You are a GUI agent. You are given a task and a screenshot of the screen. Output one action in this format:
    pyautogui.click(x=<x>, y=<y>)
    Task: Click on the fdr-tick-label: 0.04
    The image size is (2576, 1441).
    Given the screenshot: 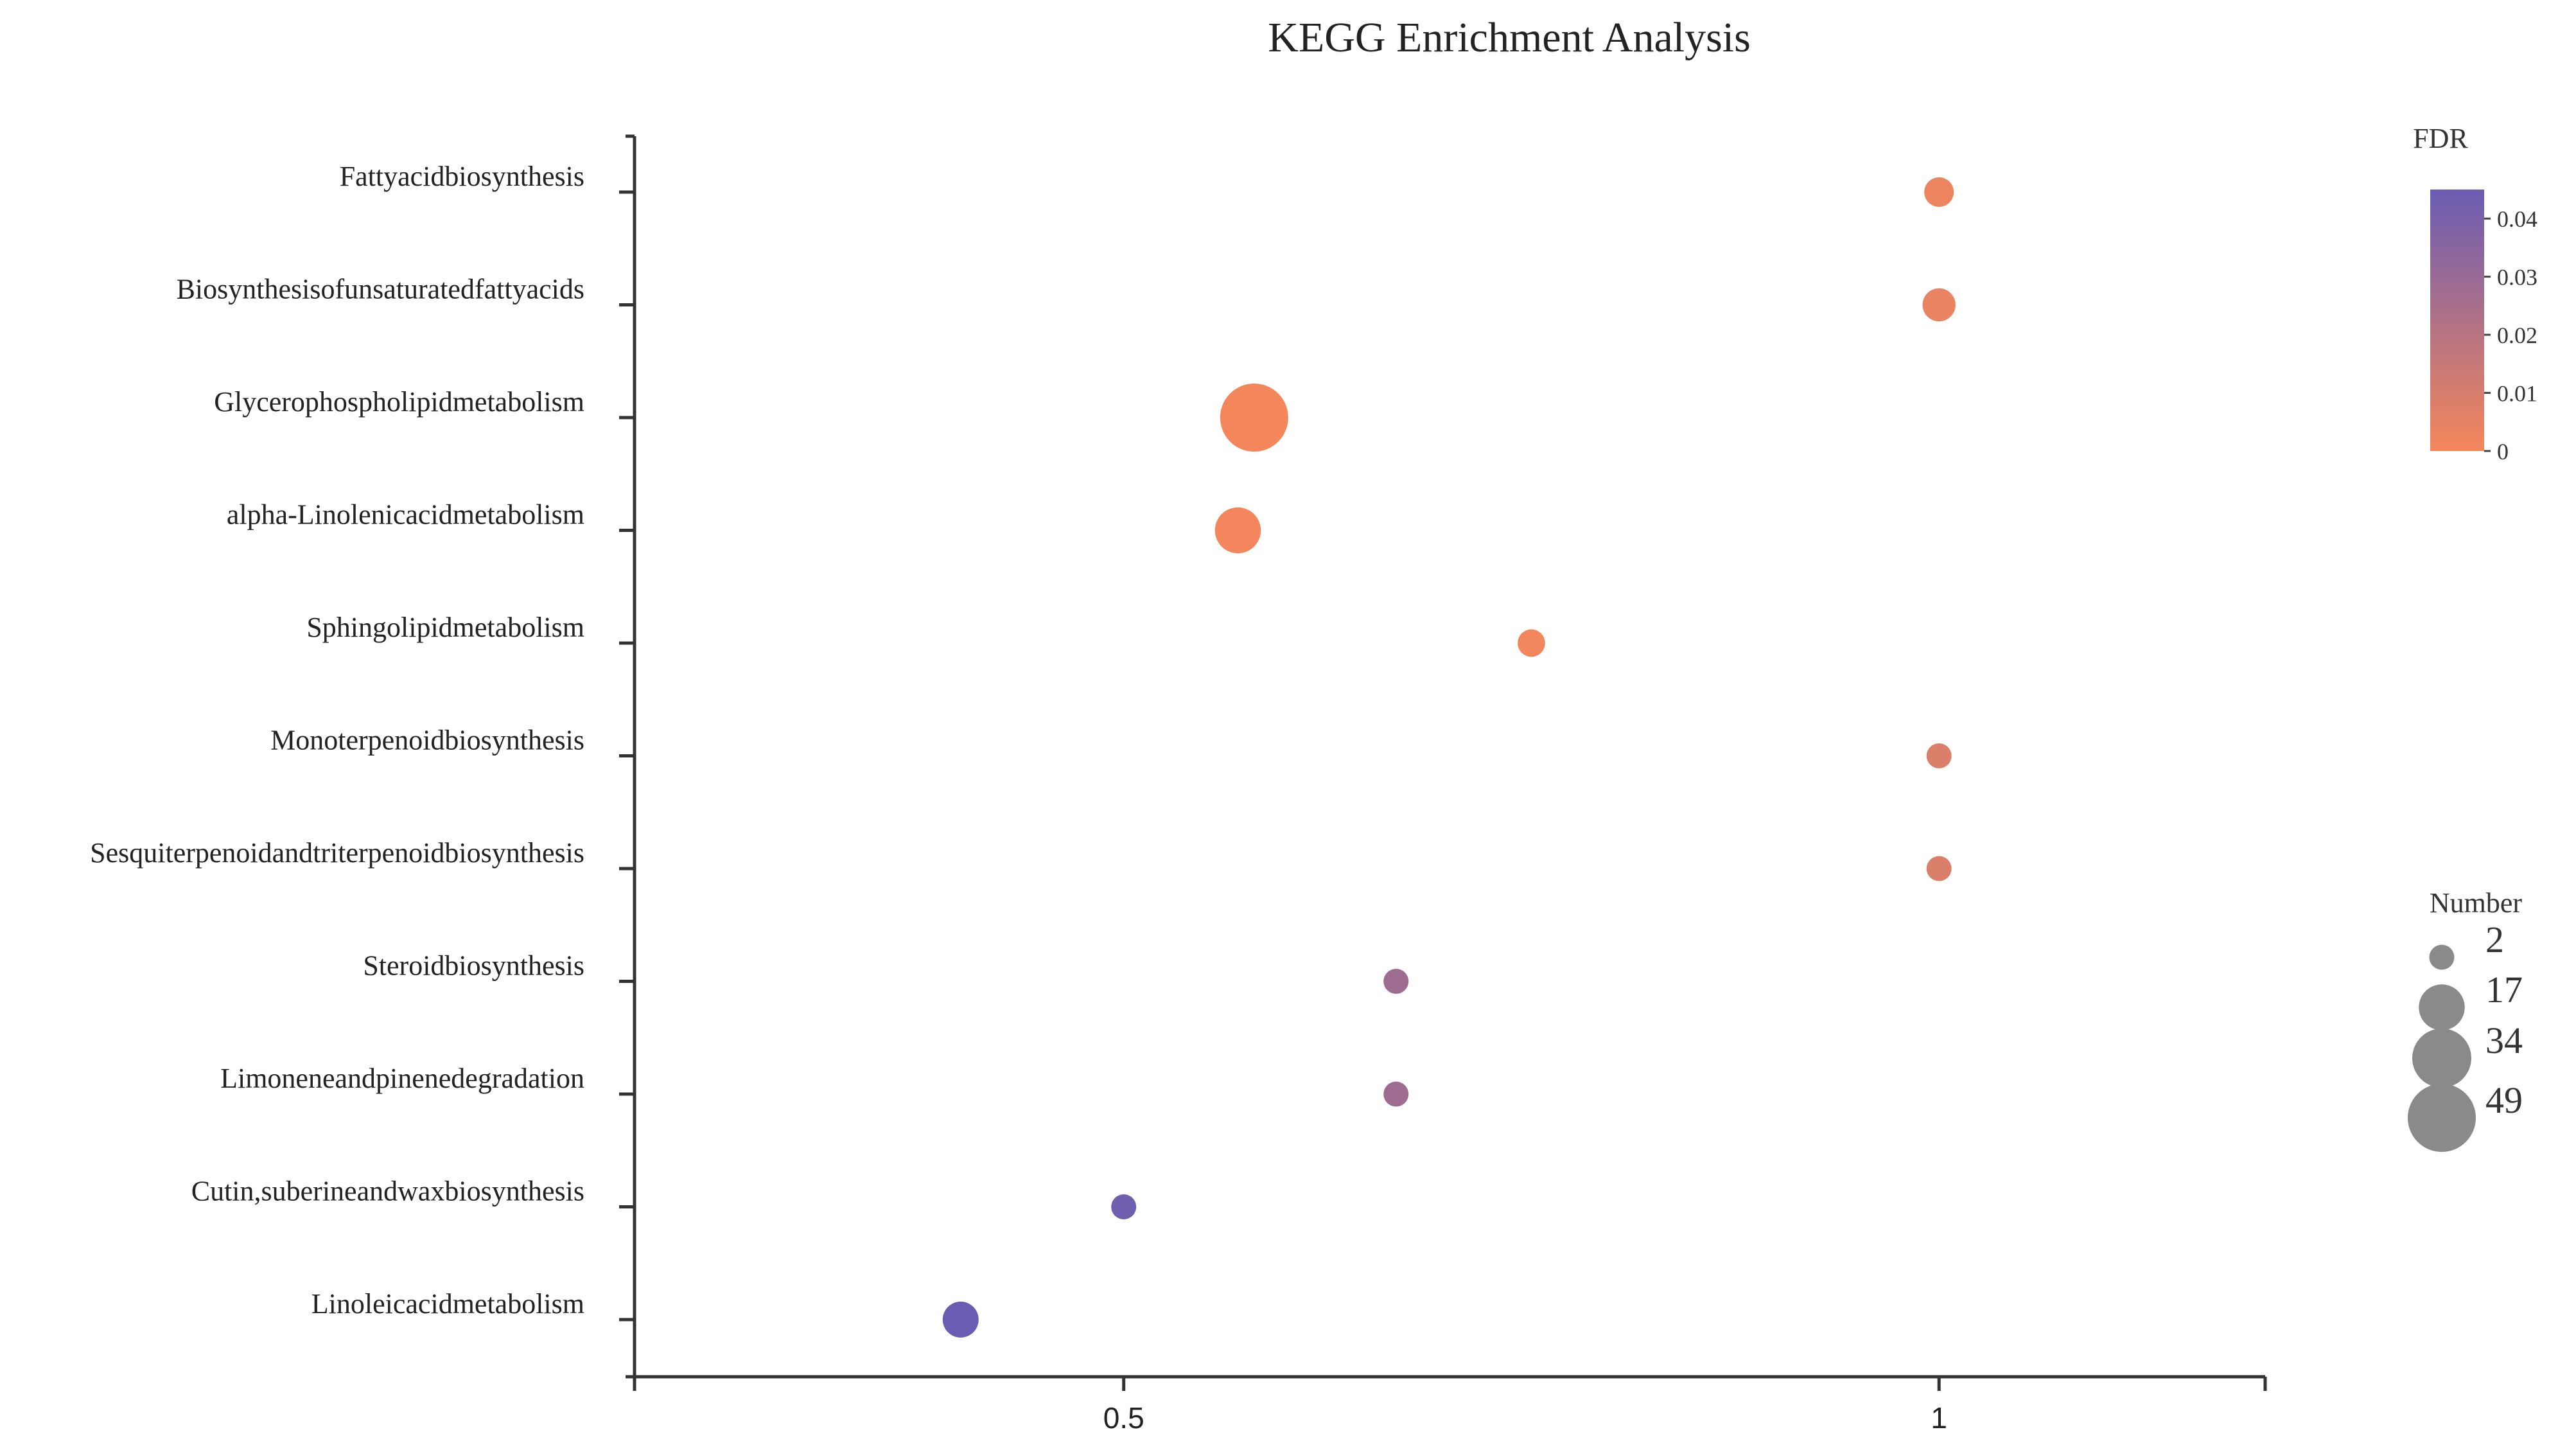 What is the action you would take?
    pyautogui.click(x=2517, y=219)
    